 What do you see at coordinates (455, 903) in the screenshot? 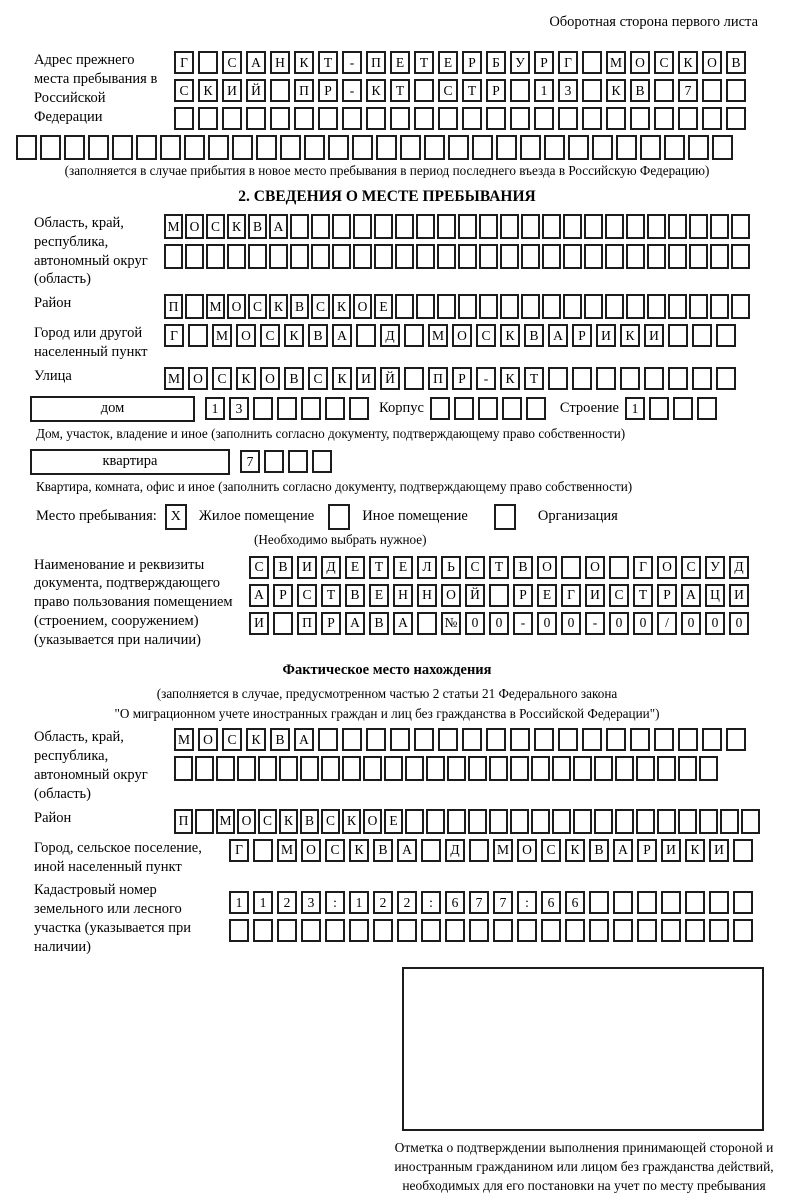
I see `char-cell: 6` at bounding box center [455, 903].